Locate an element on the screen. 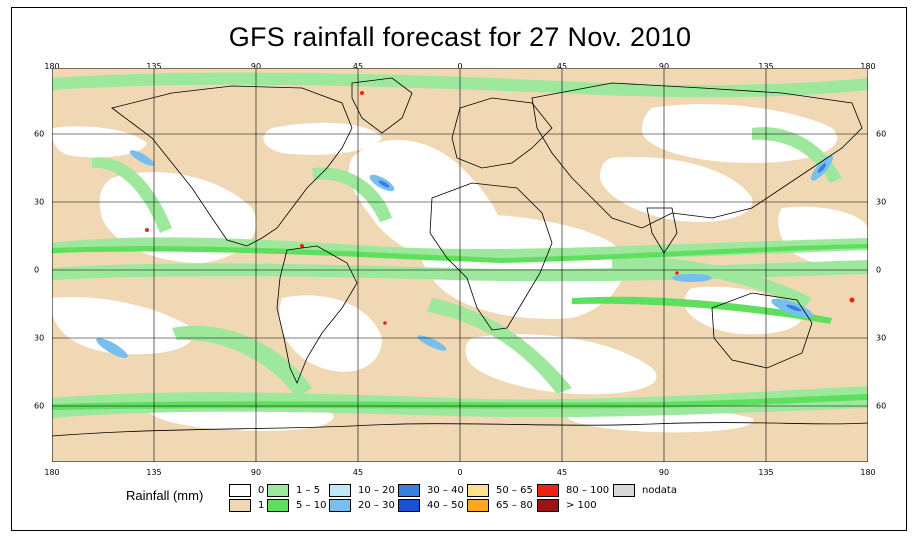 Image resolution: width=920 pixels, height=539 pixels. legend-label: 50 – 65 is located at coordinates (514, 490).